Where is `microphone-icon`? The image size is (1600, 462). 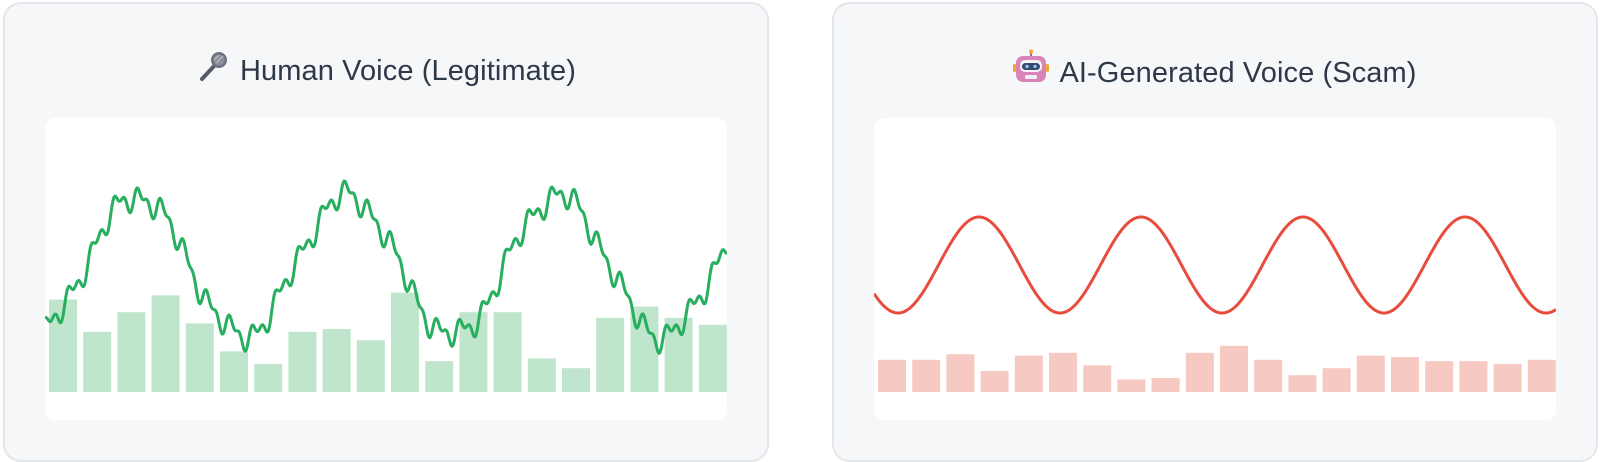
microphone-icon is located at coordinates (213, 70).